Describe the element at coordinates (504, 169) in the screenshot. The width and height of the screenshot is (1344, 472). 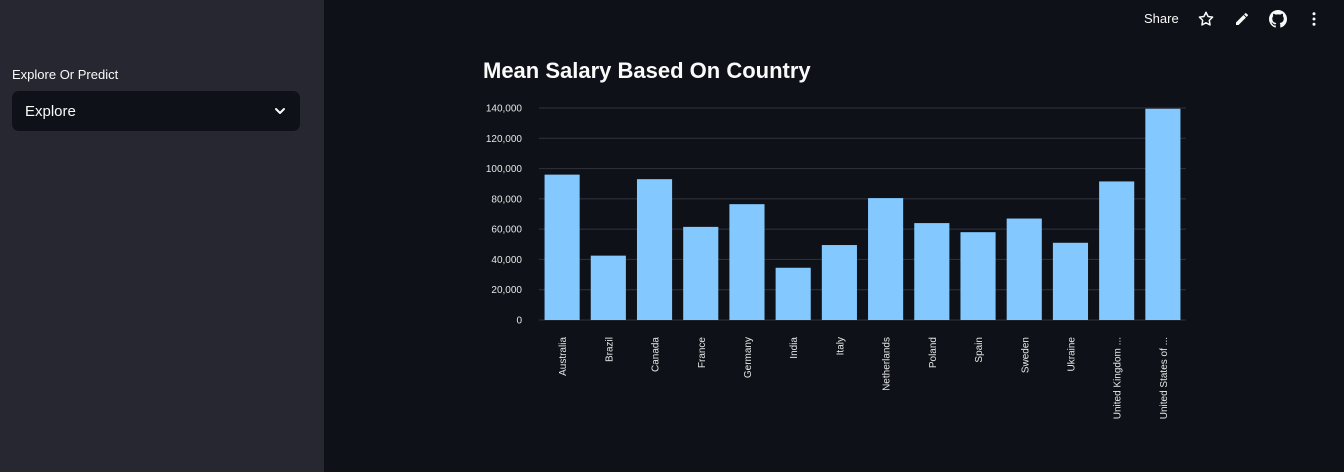
I see `y-tick-label: 100,000` at that location.